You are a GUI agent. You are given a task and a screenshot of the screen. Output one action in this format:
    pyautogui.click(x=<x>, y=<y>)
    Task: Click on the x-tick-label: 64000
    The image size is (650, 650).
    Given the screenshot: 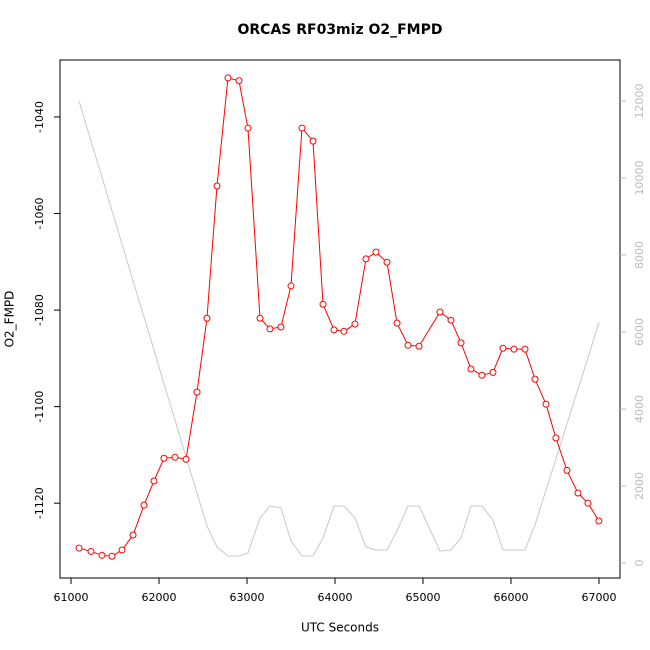 What is the action you would take?
    pyautogui.click(x=334, y=597)
    